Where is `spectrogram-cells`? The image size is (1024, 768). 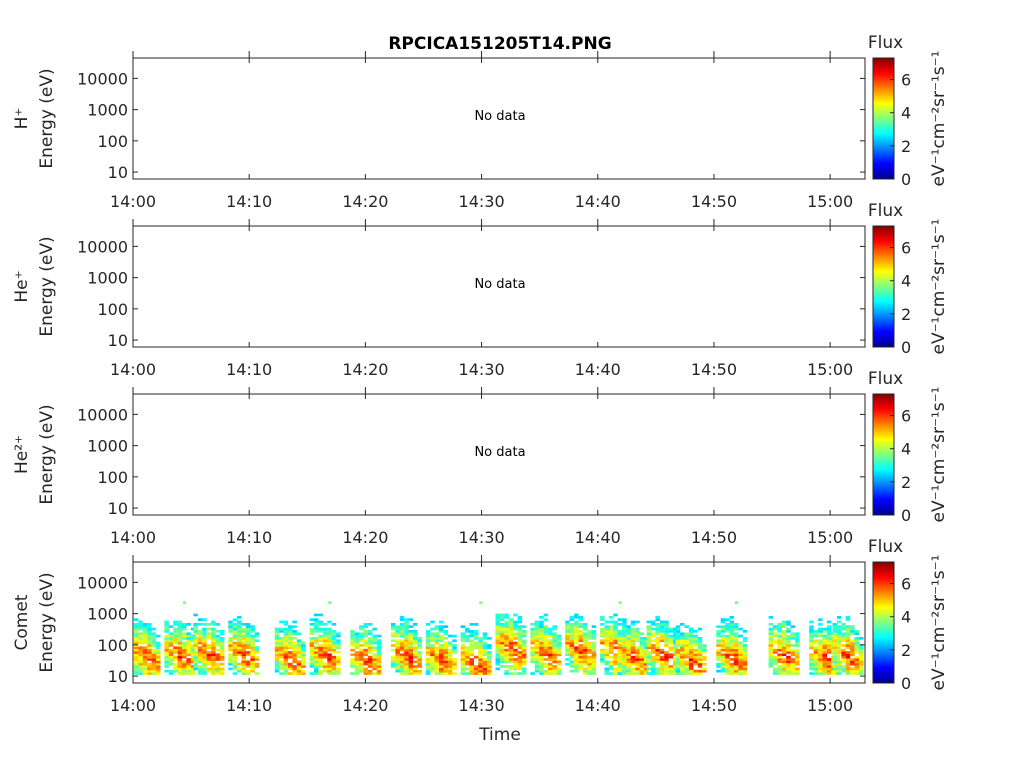 spectrogram-cells is located at coordinates (498, 638).